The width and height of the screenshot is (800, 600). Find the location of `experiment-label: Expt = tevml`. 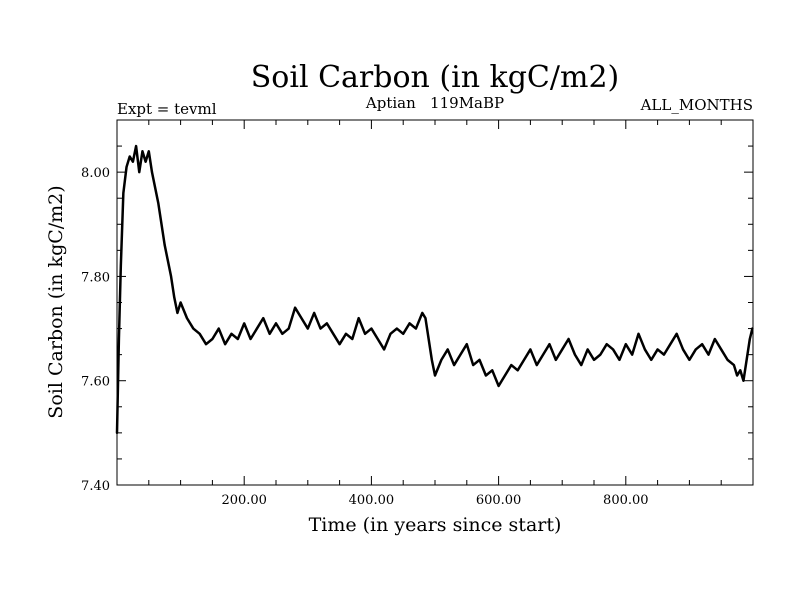

experiment-label: Expt = tevml is located at coordinates (167, 109).